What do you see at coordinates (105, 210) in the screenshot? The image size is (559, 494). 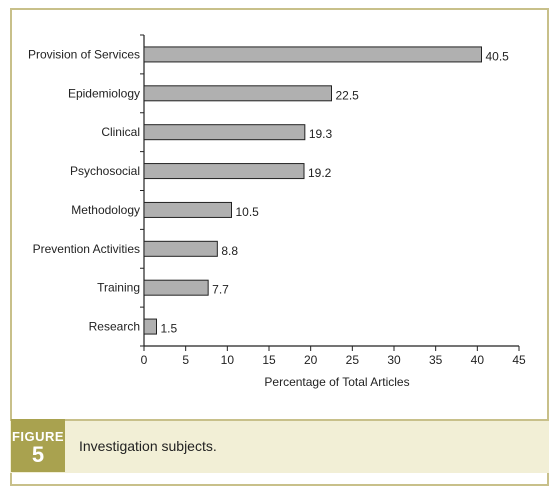 I see `category-label: Methodology` at bounding box center [105, 210].